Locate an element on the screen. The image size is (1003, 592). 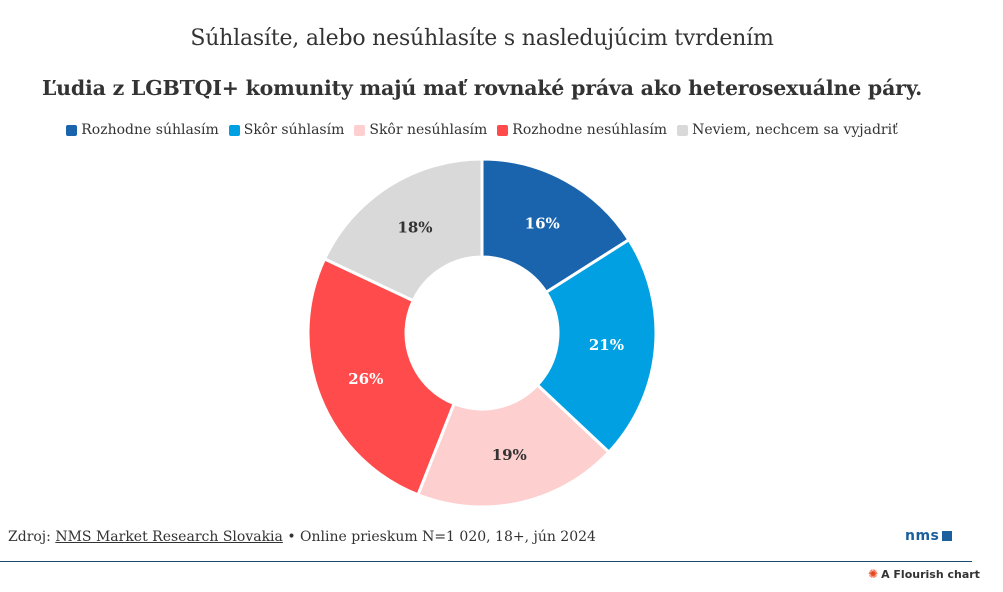
slice-value-label: 26% is located at coordinates (365, 379).